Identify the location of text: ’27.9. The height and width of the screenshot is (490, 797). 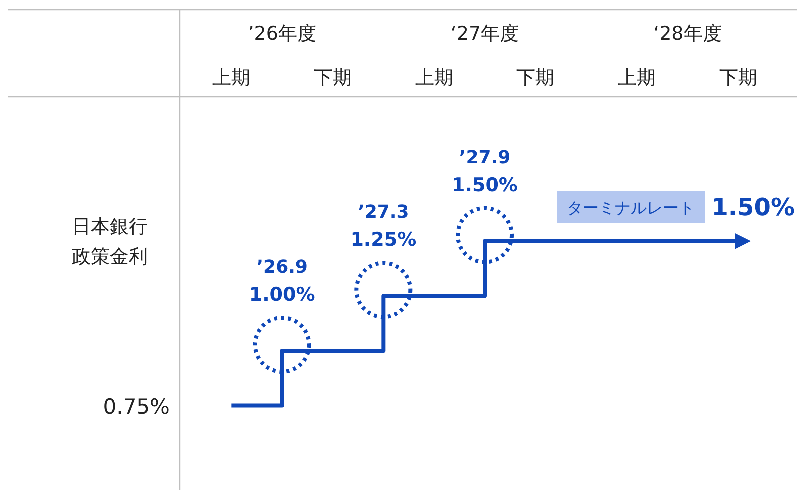
(485, 157).